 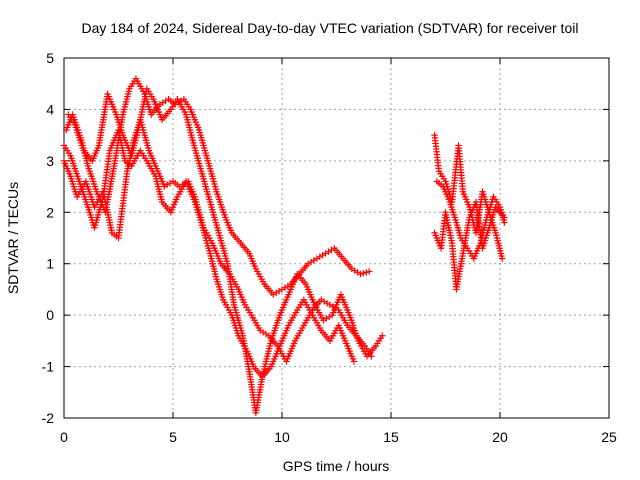 What do you see at coordinates (282, 437) in the screenshot?
I see `x-tick-label: 10` at bounding box center [282, 437].